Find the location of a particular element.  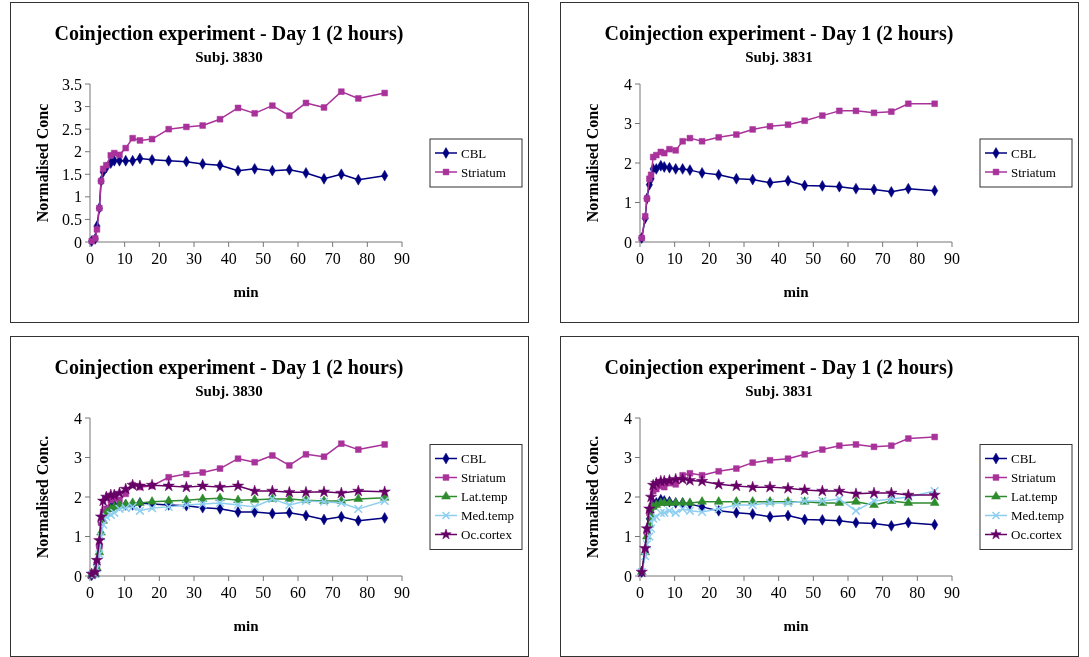

y-tick-label: 3.5 is located at coordinates (72, 84).